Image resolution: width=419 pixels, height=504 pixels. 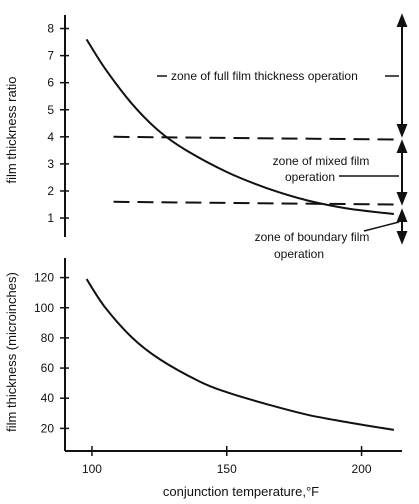 What do you see at coordinates (402, 146) in the screenshot?
I see `zone-mixed-arrow-up` at bounding box center [402, 146].